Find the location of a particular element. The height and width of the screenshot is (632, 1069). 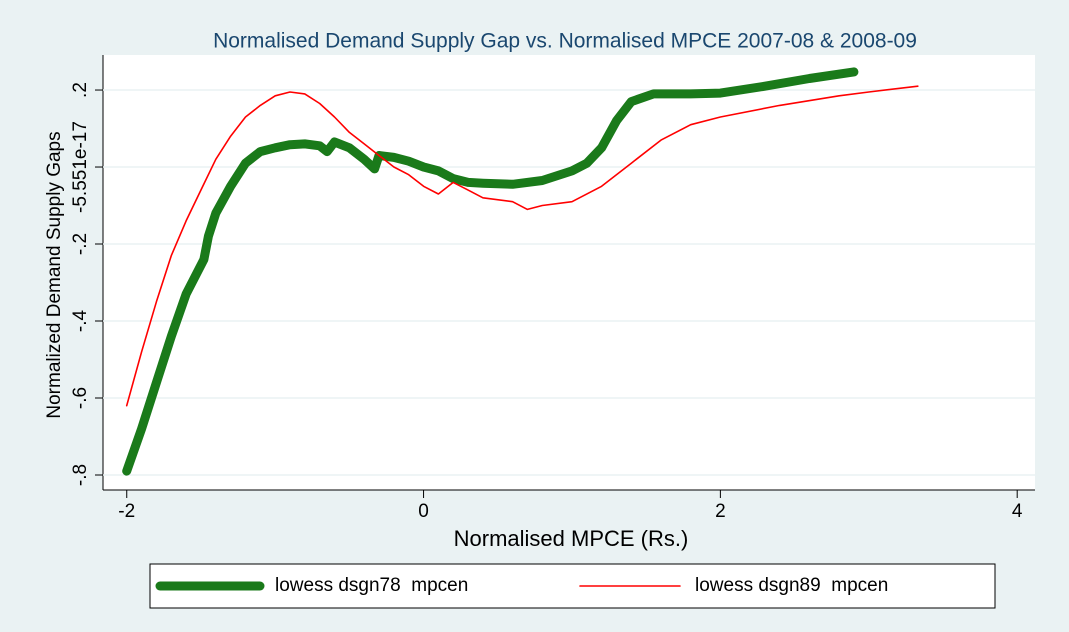

y-tick-label: -.6 is located at coordinates (80, 398).